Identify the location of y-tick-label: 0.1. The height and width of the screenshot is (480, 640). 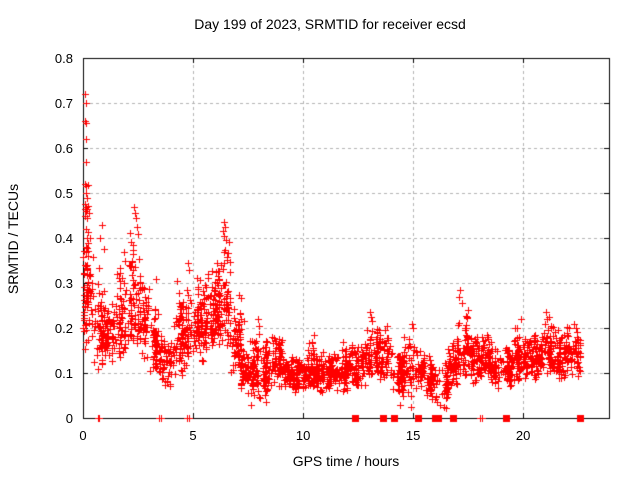
(63, 373).